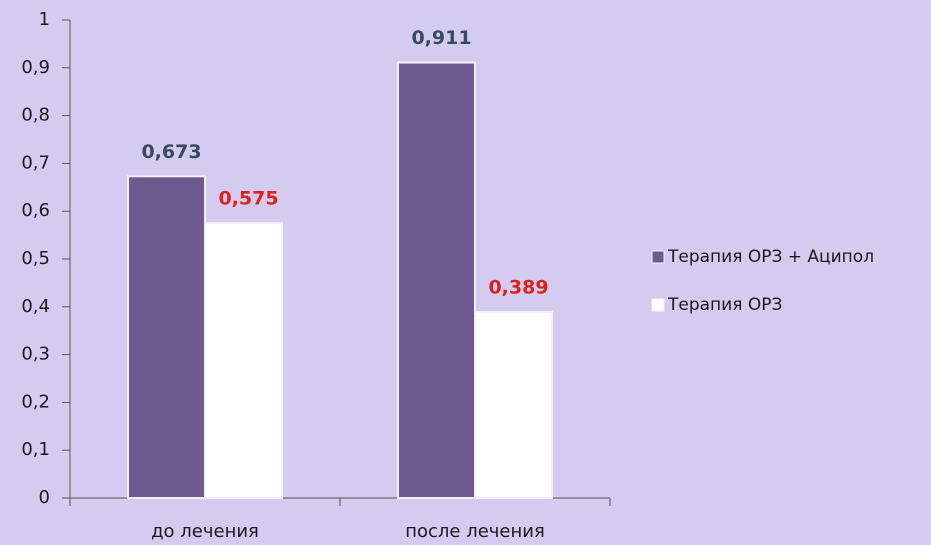 The image size is (931, 545). I want to click on value-label: 0,673, so click(171, 152).